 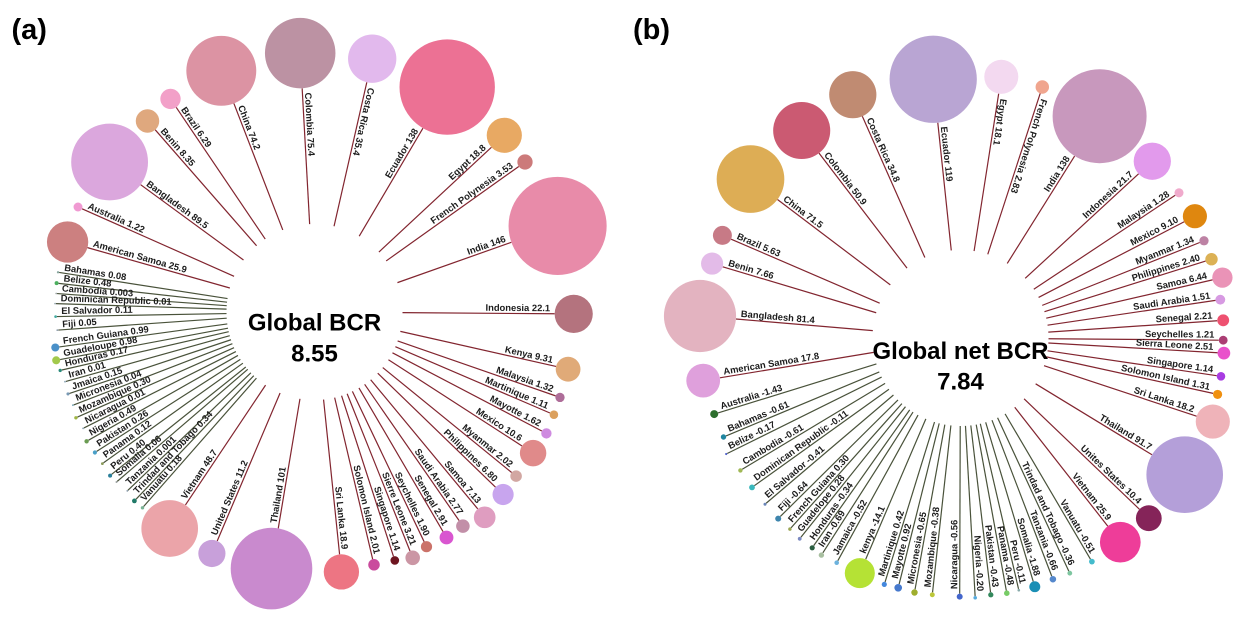 What do you see at coordinates (1179, 334) in the screenshot?
I see `svg-text: Seychelles 1.21` at bounding box center [1179, 334].